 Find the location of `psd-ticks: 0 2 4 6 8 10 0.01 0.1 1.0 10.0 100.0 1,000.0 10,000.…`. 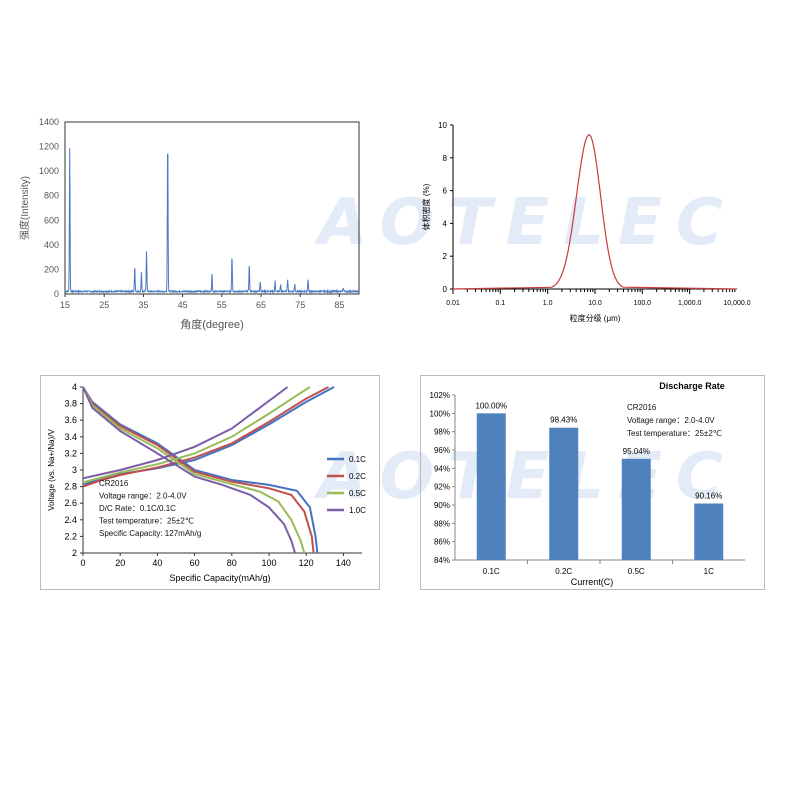

psd-ticks: 0 2 4 6 8 10 0.01 0.1 1.0 10.0 100.0 1,000.0 10,000.… is located at coordinates (594, 214).